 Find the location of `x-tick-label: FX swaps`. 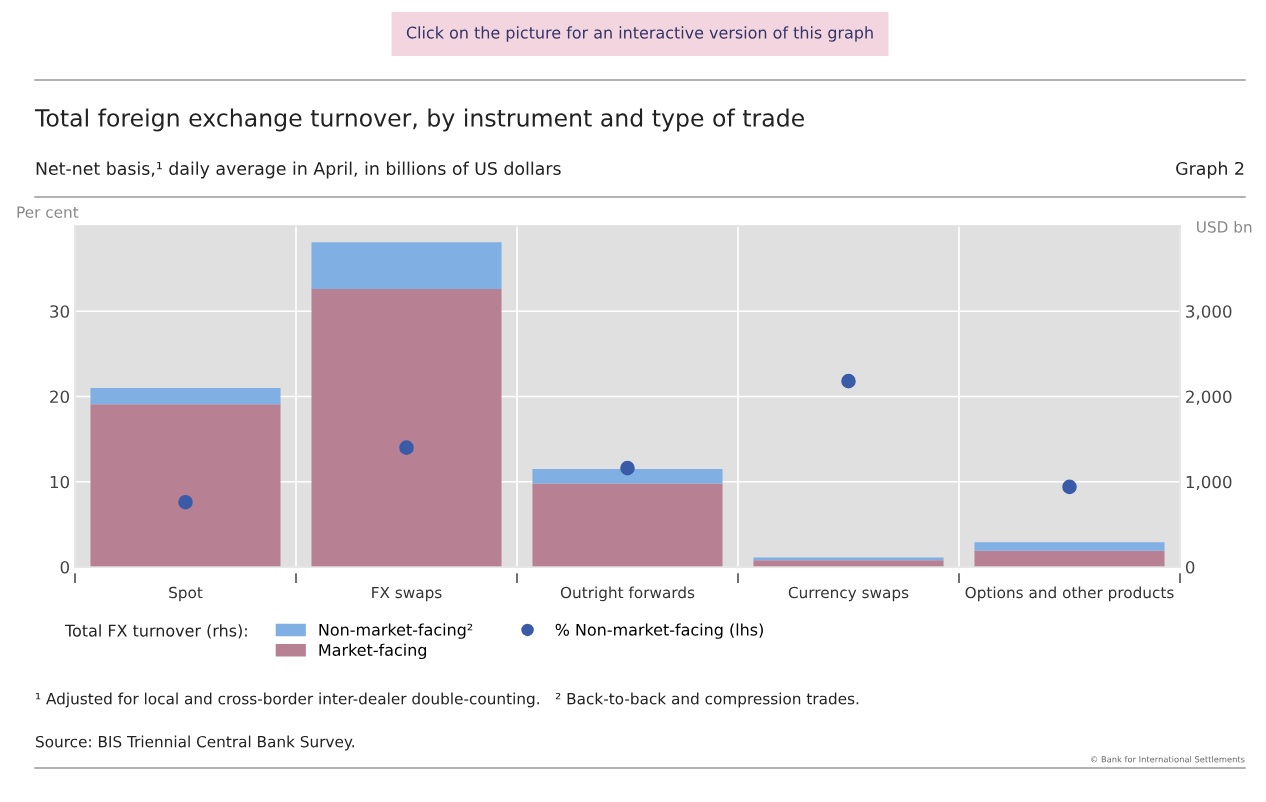

x-tick-label: FX swaps is located at coordinates (407, 594).